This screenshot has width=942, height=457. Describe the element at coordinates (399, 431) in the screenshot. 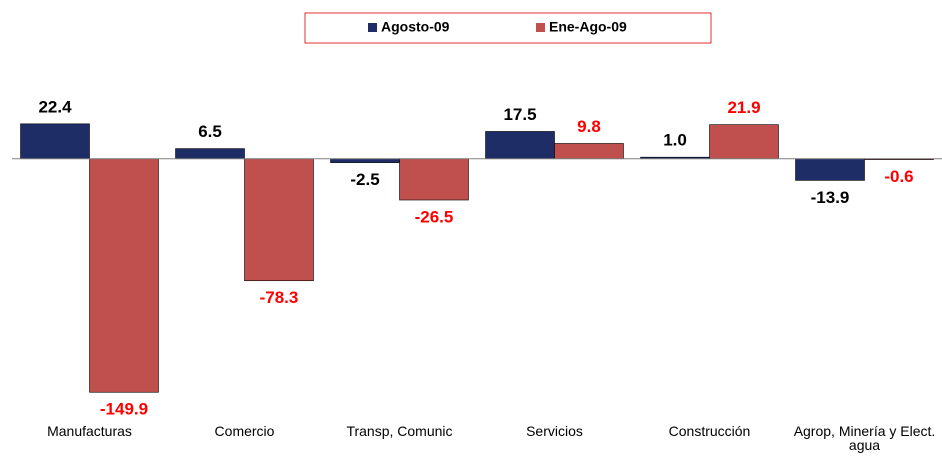

I see `x-tick-label: Transp, Comunic` at that location.